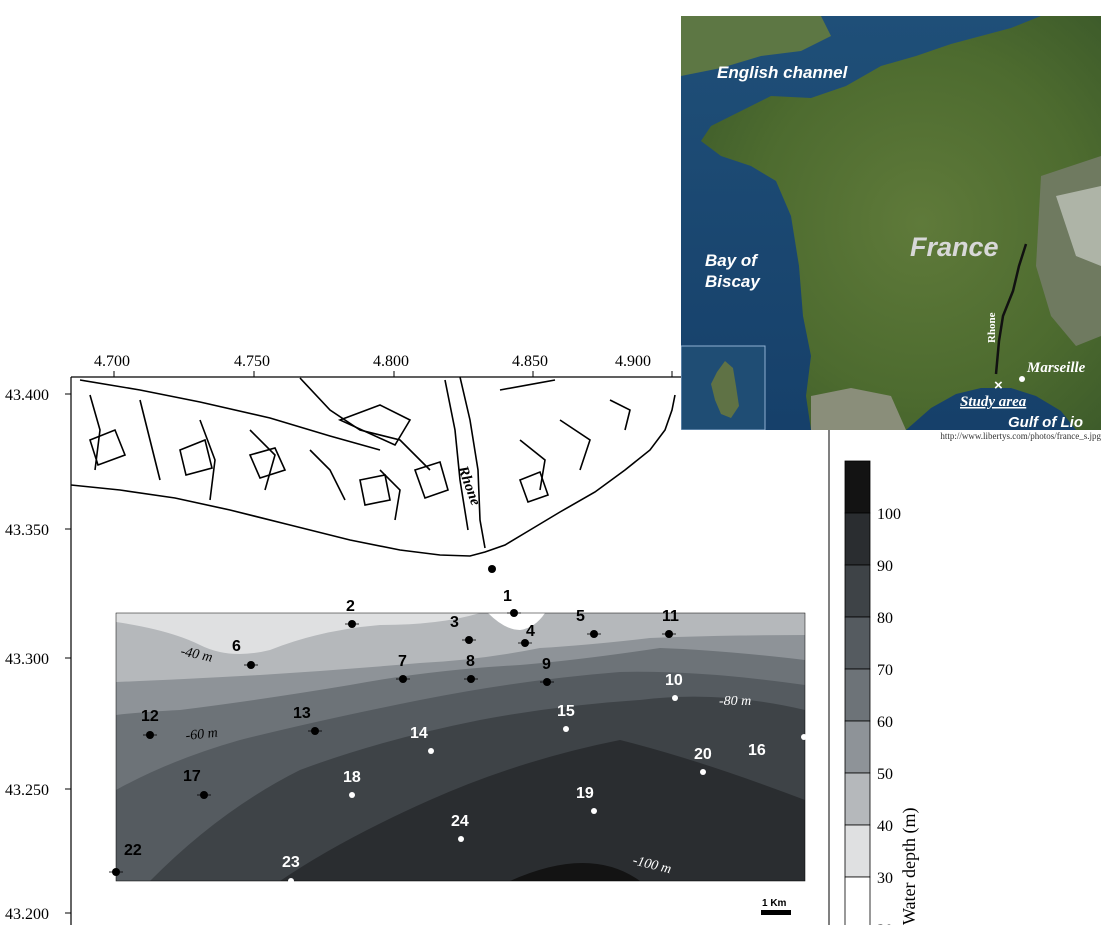  Describe the element at coordinates (373, 466) in the screenshot. I see `rhone-delta-coastline` at that location.